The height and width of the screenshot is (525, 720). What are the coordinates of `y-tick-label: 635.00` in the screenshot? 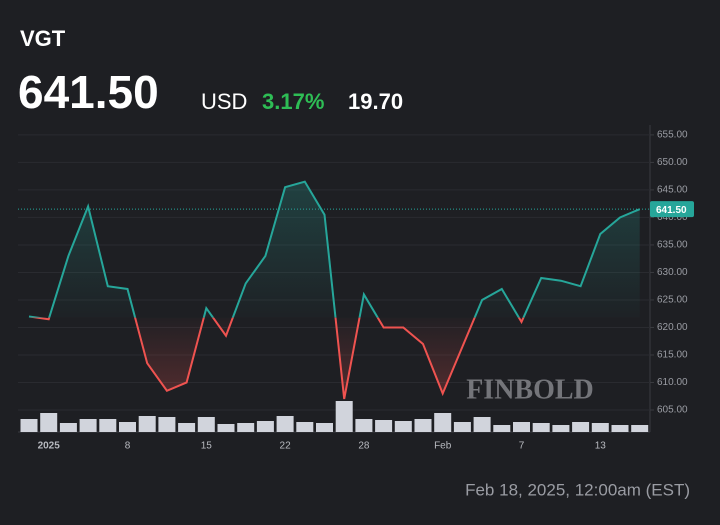 It's located at (672, 245).